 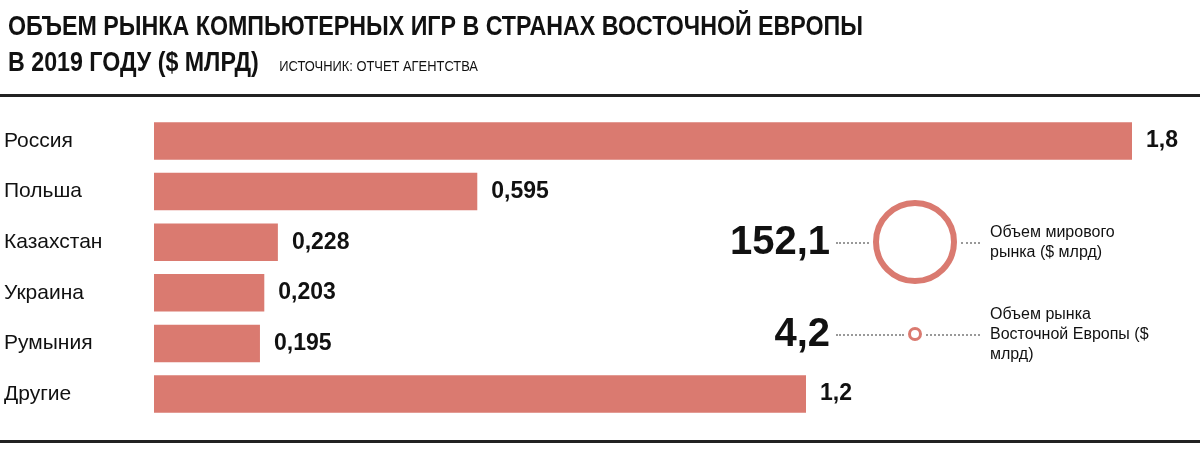 What do you see at coordinates (320, 240) in the screenshot?
I see `data-label: 0,228` at bounding box center [320, 240].